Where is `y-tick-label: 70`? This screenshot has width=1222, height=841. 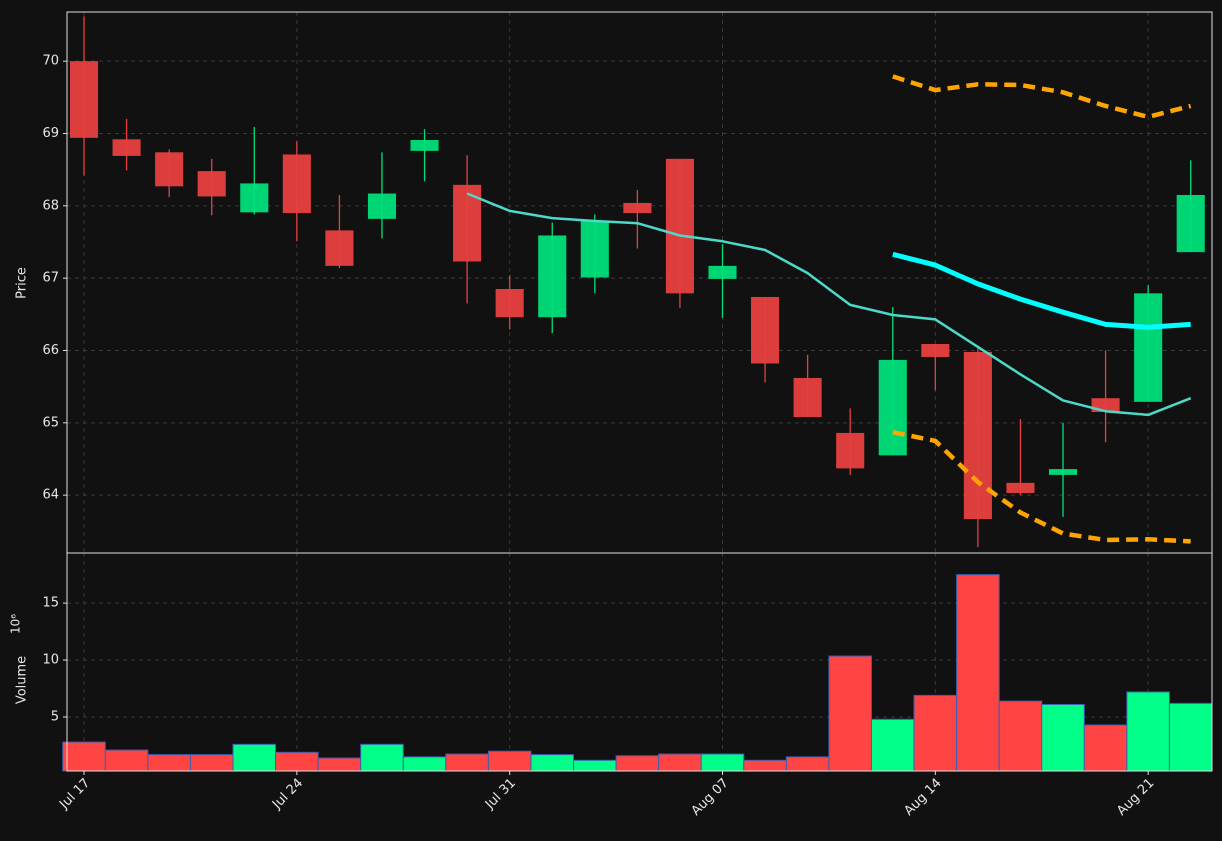
y-tick-label: 70 is located at coordinates (50, 61).